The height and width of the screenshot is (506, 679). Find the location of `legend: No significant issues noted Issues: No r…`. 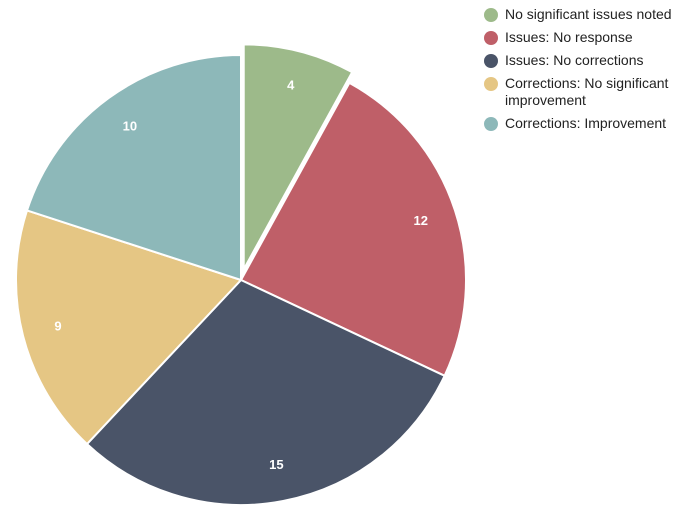

legend: No significant issues noted Issues: No r… is located at coordinates (580, 72).